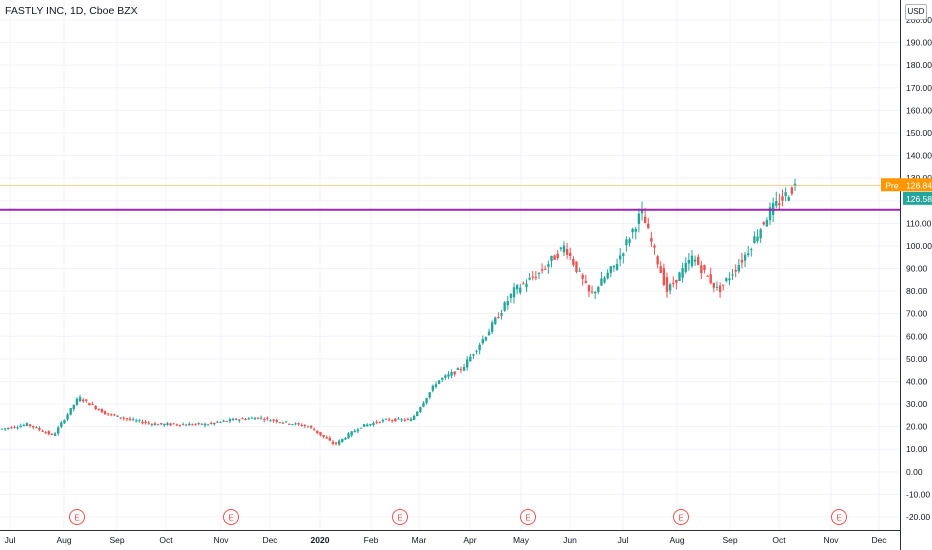 This screenshot has height=550, width=932. What do you see at coordinates (917, 359) in the screenshot?
I see `y-tick-label: 50.00` at bounding box center [917, 359].